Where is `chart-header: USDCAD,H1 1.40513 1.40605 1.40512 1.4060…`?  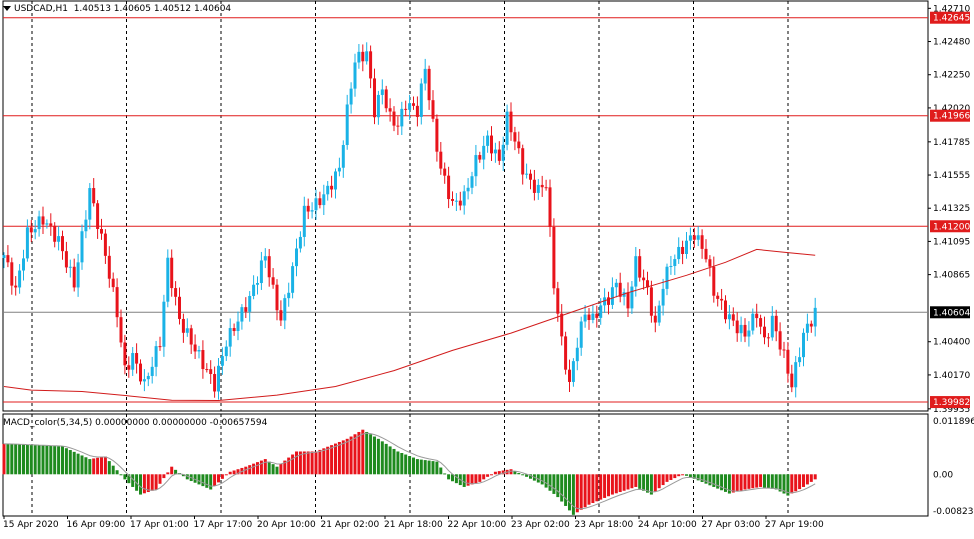 chart-header: USDCAD,H1 1.40513 1.40605 1.40512 1.4060… is located at coordinates (117, 9).